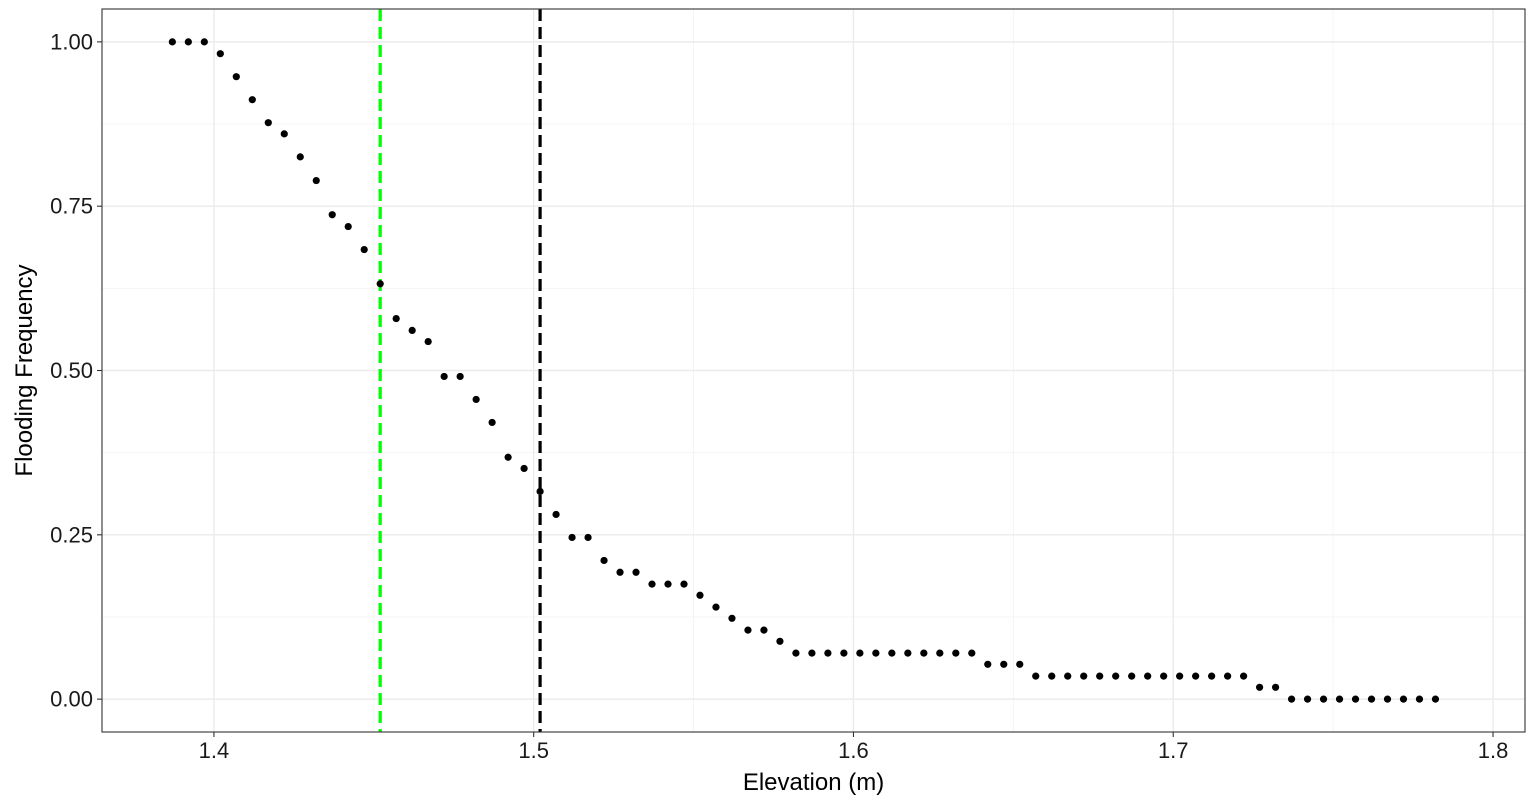 This screenshot has height=806, width=1536. What do you see at coordinates (1493, 750) in the screenshot?
I see `x-tick-label: 1.8` at bounding box center [1493, 750].